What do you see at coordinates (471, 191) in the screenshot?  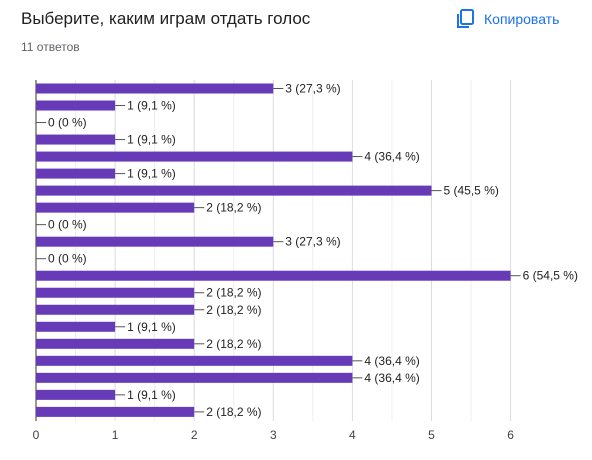 I see `data-label: 5 (45,5 %)` at bounding box center [471, 191].